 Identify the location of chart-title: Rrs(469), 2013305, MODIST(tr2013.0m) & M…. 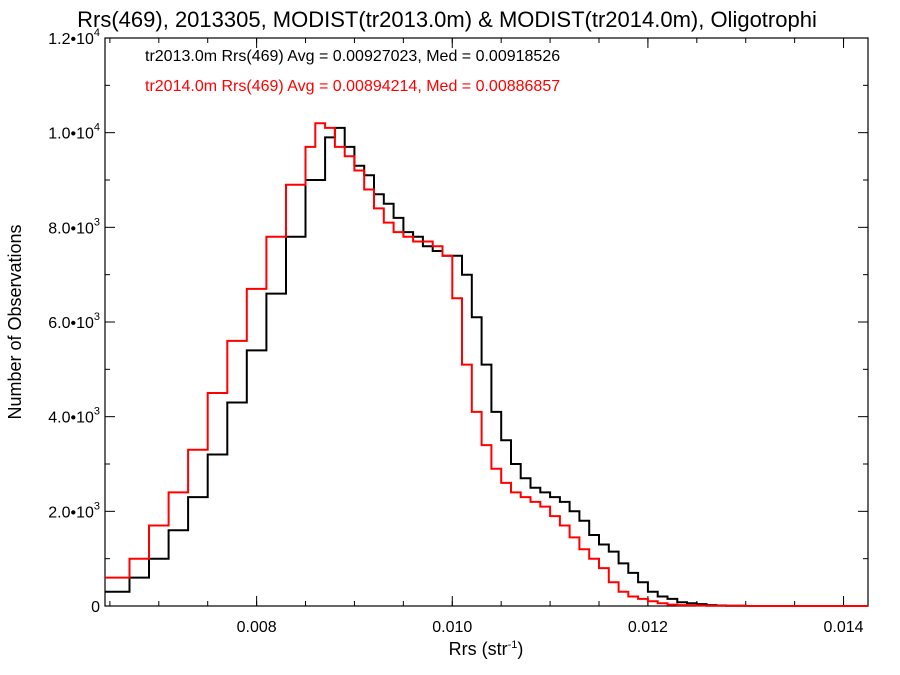
(447, 19).